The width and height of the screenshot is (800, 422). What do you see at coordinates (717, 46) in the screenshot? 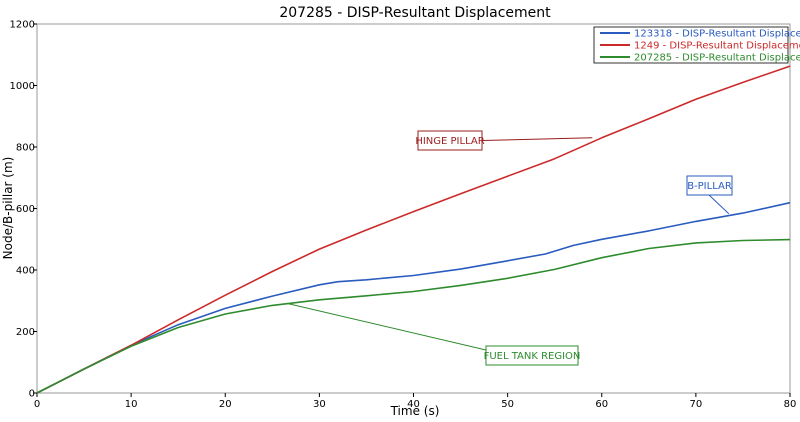
I see `legend-label-2: 1249 - DISP-Resultant Displacement` at bounding box center [717, 46].